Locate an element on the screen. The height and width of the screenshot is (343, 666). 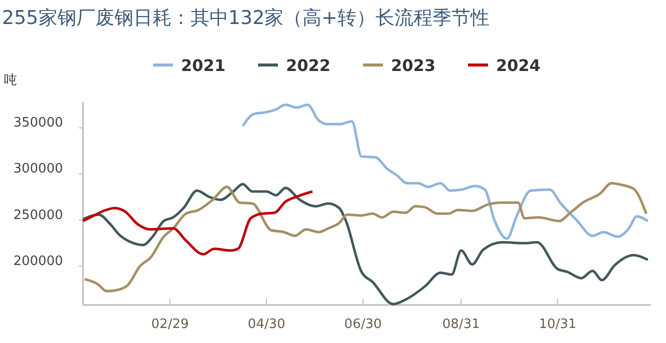
legend-label: 2023 is located at coordinates (413, 65).